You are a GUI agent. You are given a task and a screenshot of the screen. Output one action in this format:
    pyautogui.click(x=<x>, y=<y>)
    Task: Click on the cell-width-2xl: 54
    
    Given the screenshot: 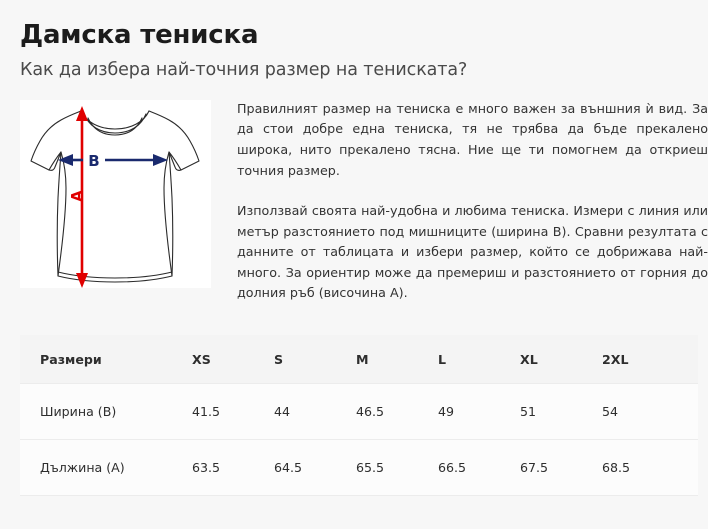 What is the action you would take?
    pyautogui.click(x=650, y=411)
    